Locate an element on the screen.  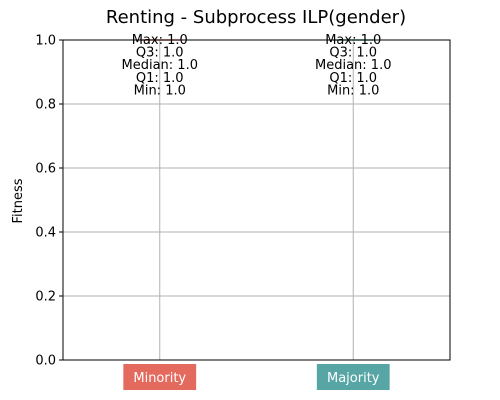
category-labels: Minority Majority is located at coordinates (256, 377).